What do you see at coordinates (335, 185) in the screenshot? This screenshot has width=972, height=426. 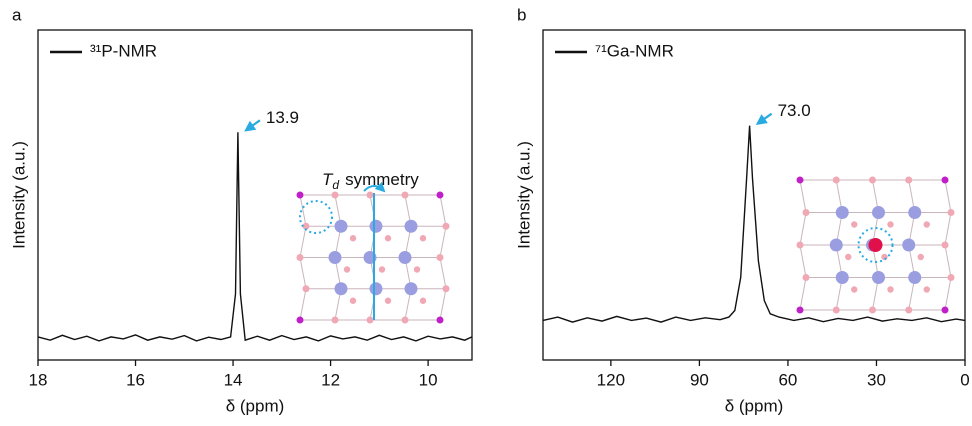 I see `symmetry-subscript: d` at bounding box center [335, 185].